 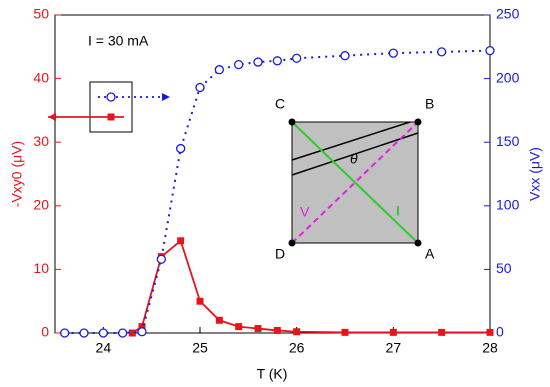 What do you see at coordinates (280, 254) in the screenshot?
I see `label-d: D` at bounding box center [280, 254].